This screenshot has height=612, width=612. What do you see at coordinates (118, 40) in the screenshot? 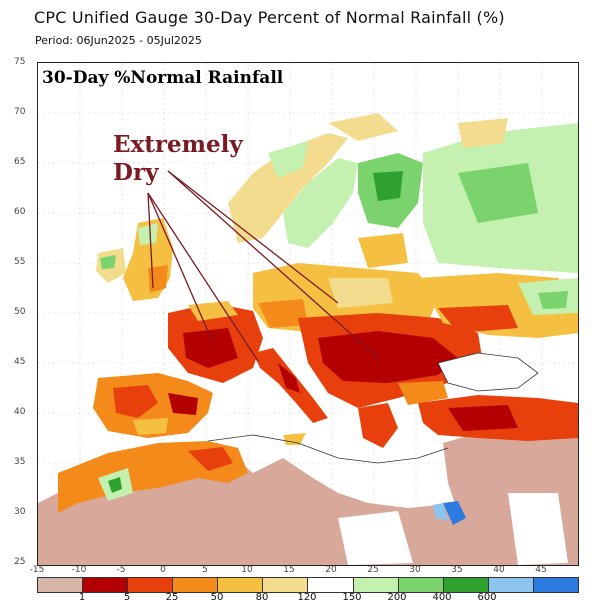
I see `period-label: Period: 06Jun2025 - 05Jul2025` at bounding box center [118, 40].